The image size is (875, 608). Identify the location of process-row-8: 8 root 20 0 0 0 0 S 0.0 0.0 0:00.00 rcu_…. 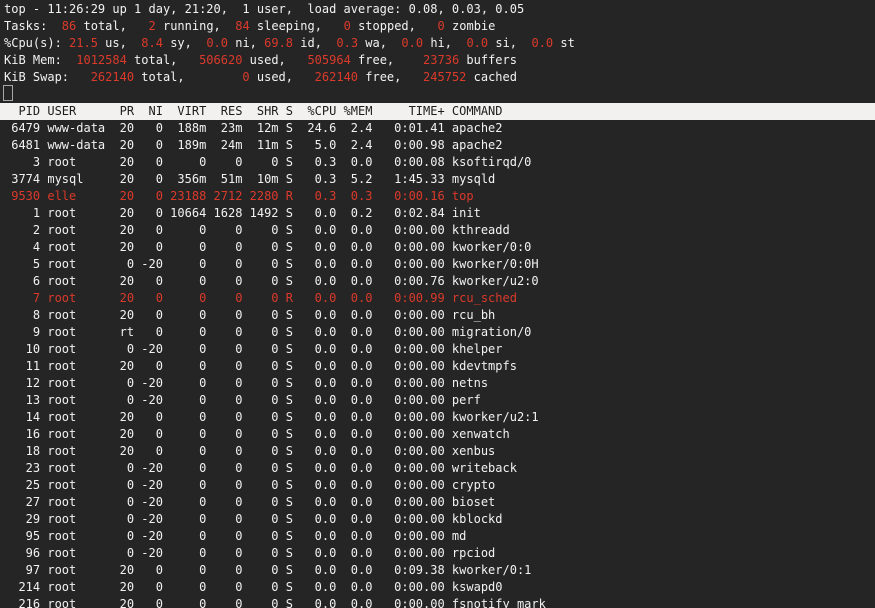
(250, 315).